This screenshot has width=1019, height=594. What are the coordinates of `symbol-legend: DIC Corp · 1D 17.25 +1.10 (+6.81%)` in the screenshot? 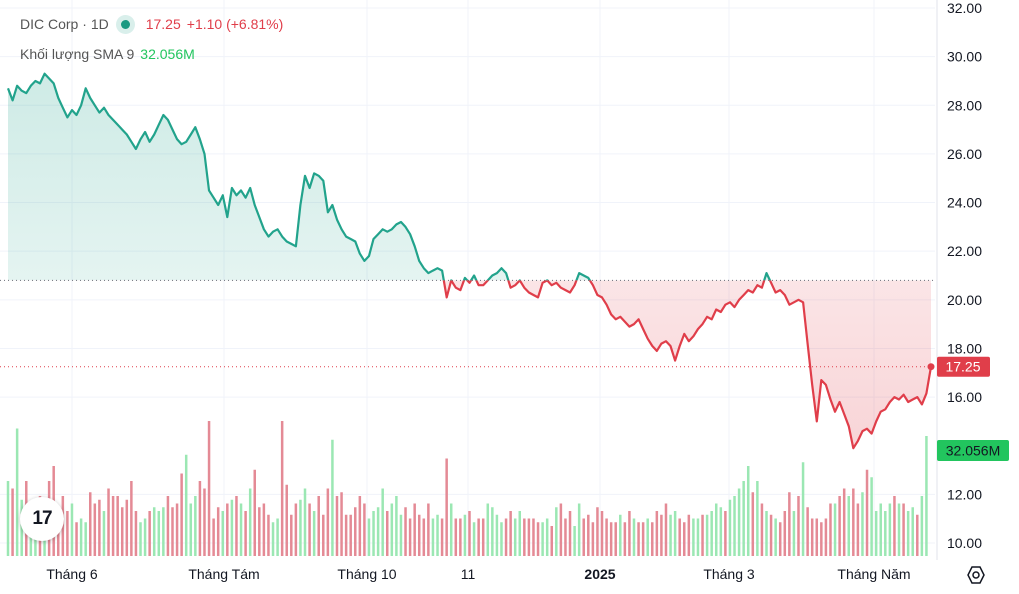 It's located at (151, 24).